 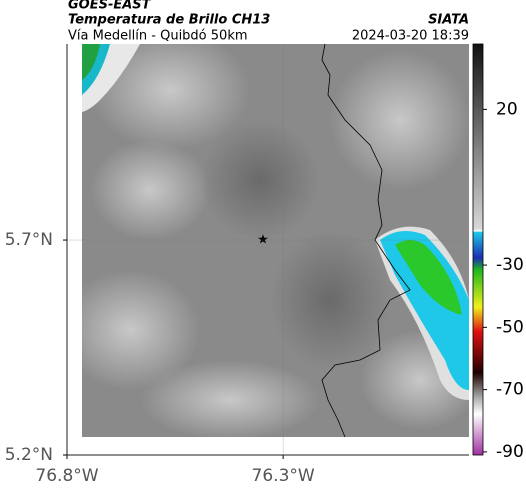 What do you see at coordinates (66, 476) in the screenshot?
I see `x-tick-label: 76.8°W` at bounding box center [66, 476].